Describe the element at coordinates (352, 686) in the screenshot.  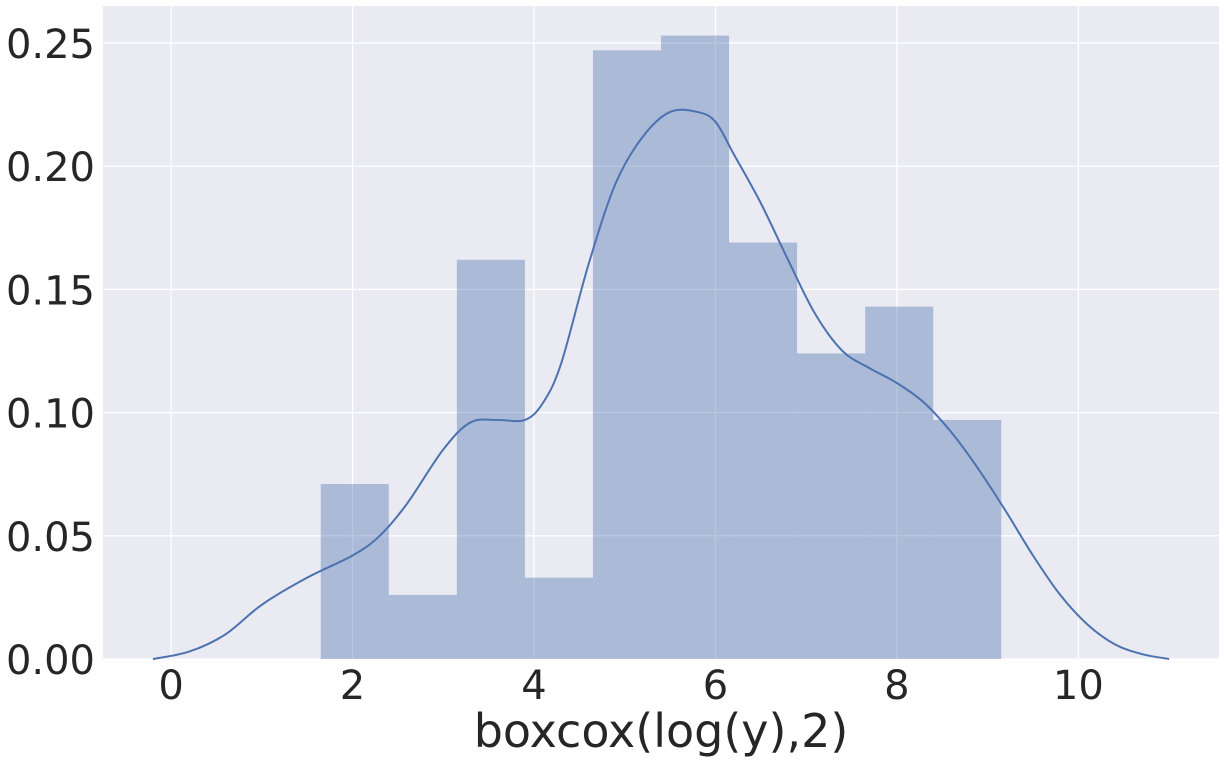
I see `x-tick-label: 2` at that location.